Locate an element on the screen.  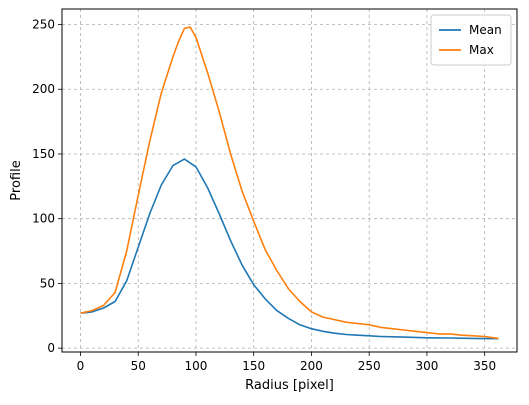
legend: Mean Max is located at coordinates (471, 40).